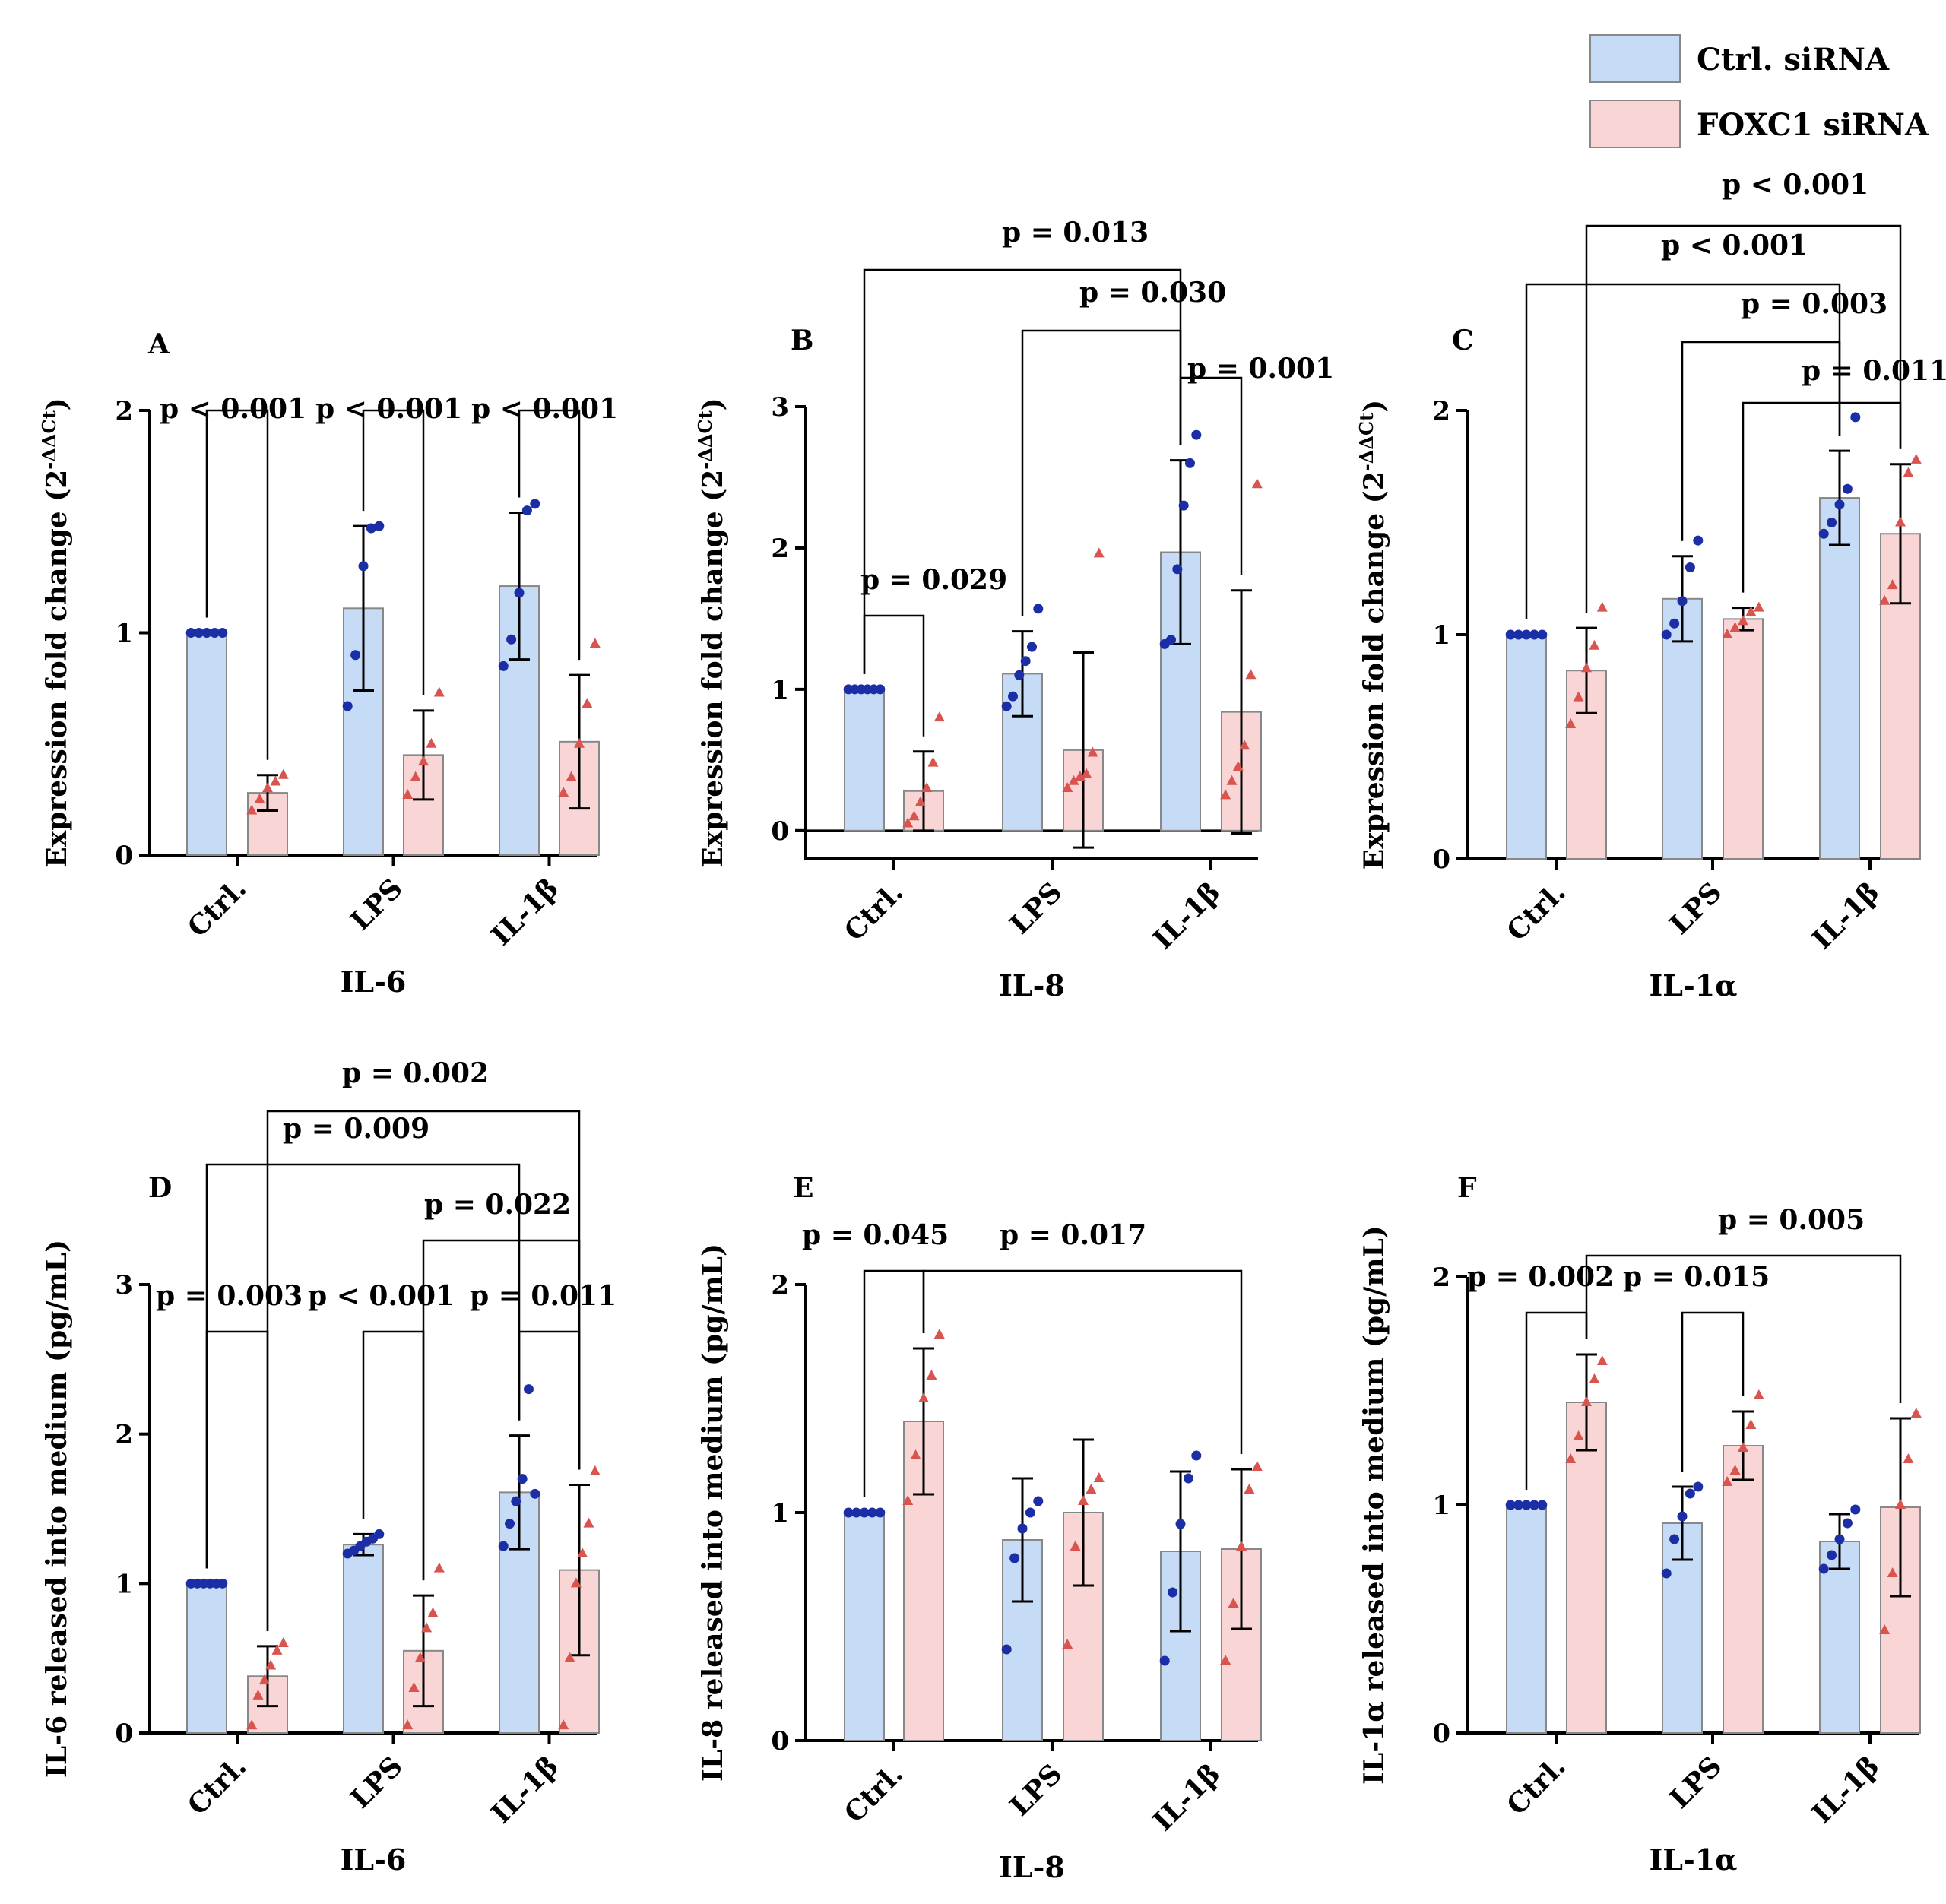 Image resolution: width=1946 pixels, height=1904 pixels. I want to click on p-value-label: p = 0.002, so click(415, 1073).